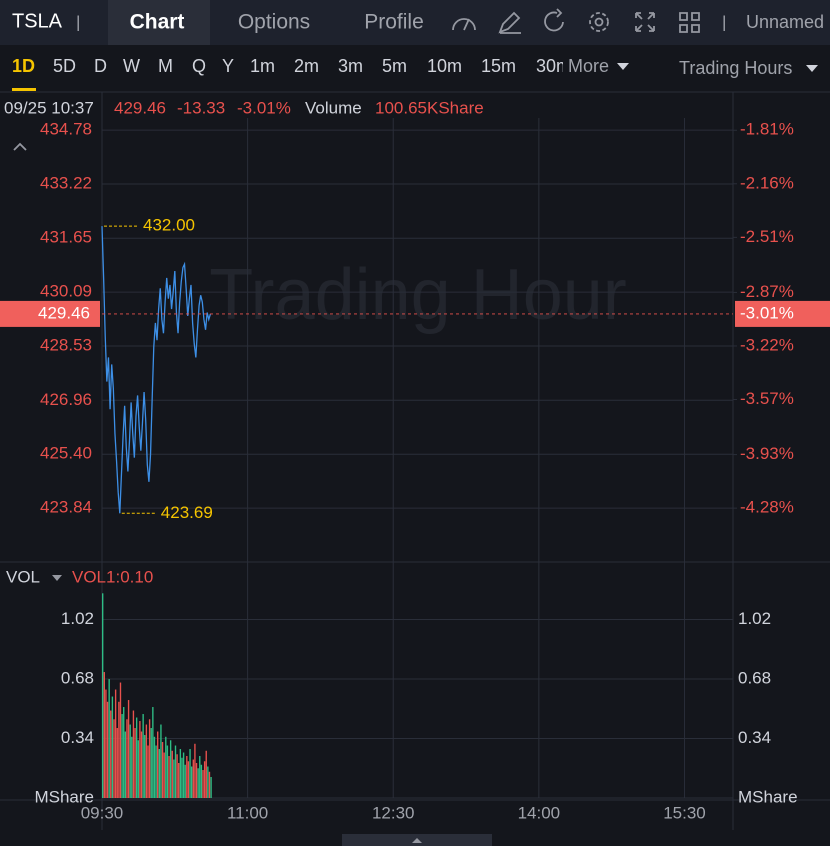 The height and width of the screenshot is (846, 830). Describe the element at coordinates (66, 291) in the screenshot. I see `y-tick-label: 430.09` at that location.